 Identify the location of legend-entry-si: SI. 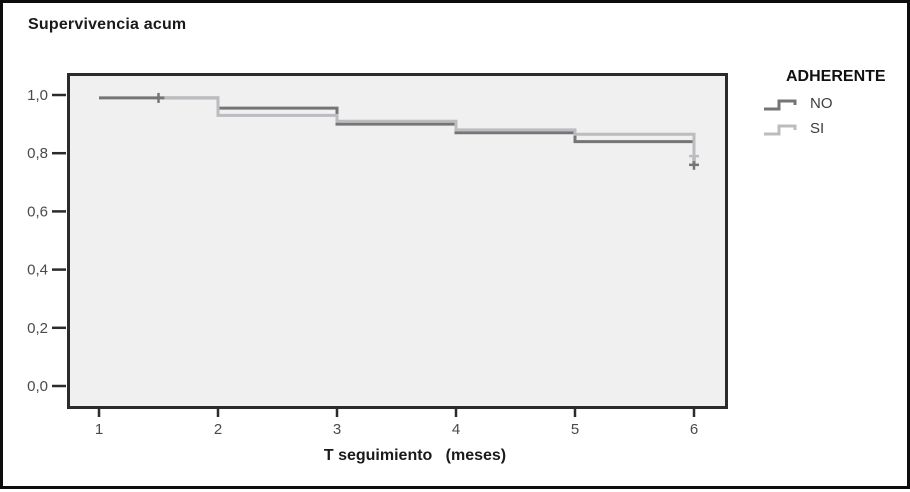
(793, 128).